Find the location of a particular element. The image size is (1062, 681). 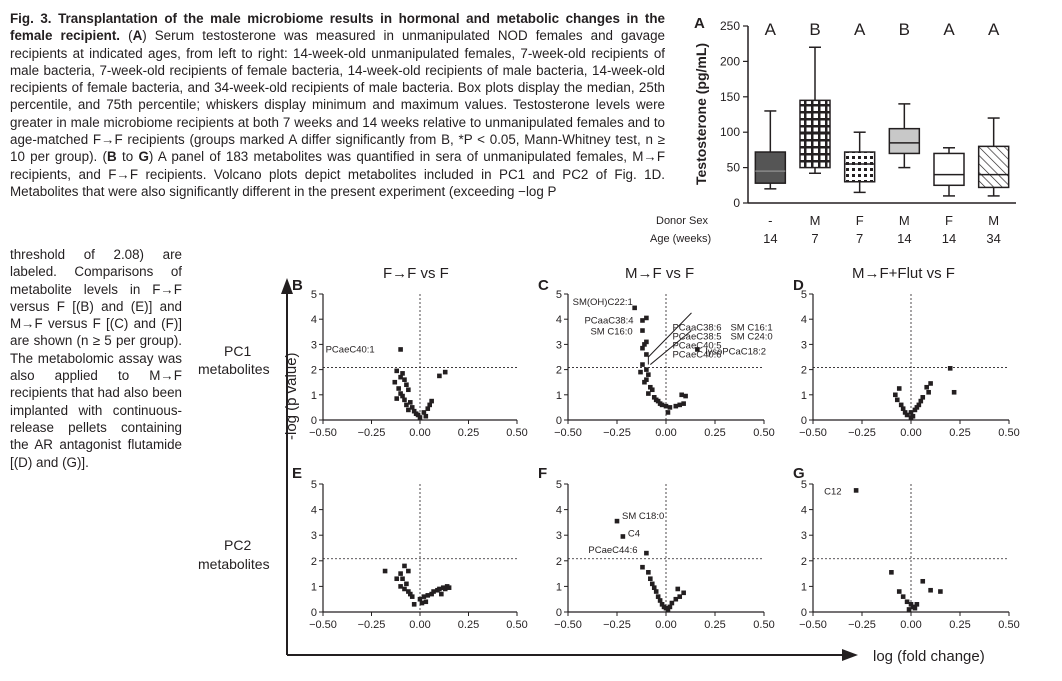

panel-a-ytick-label: 150 is located at coordinates (730, 97).